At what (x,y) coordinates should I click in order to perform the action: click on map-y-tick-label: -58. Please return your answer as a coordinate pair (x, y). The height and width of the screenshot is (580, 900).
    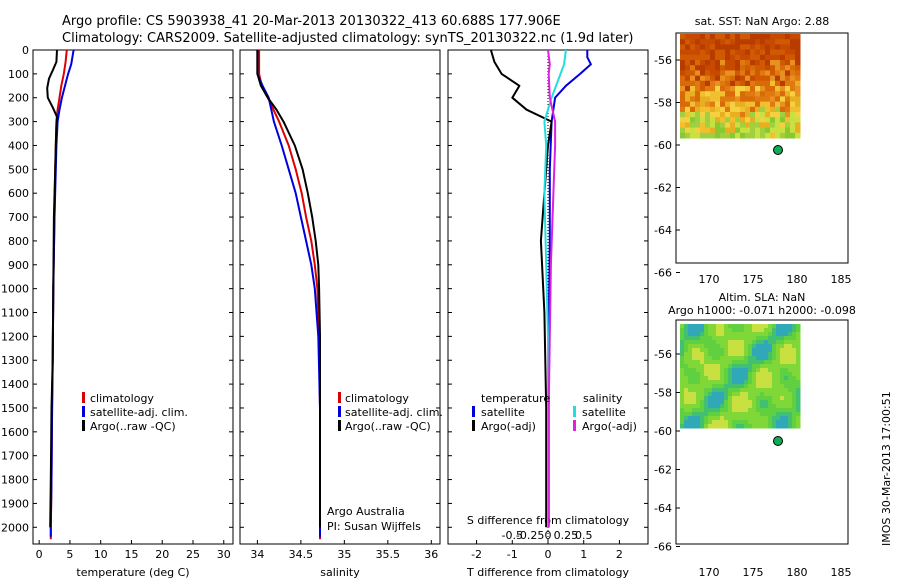
    Looking at the image, I should click on (663, 103).